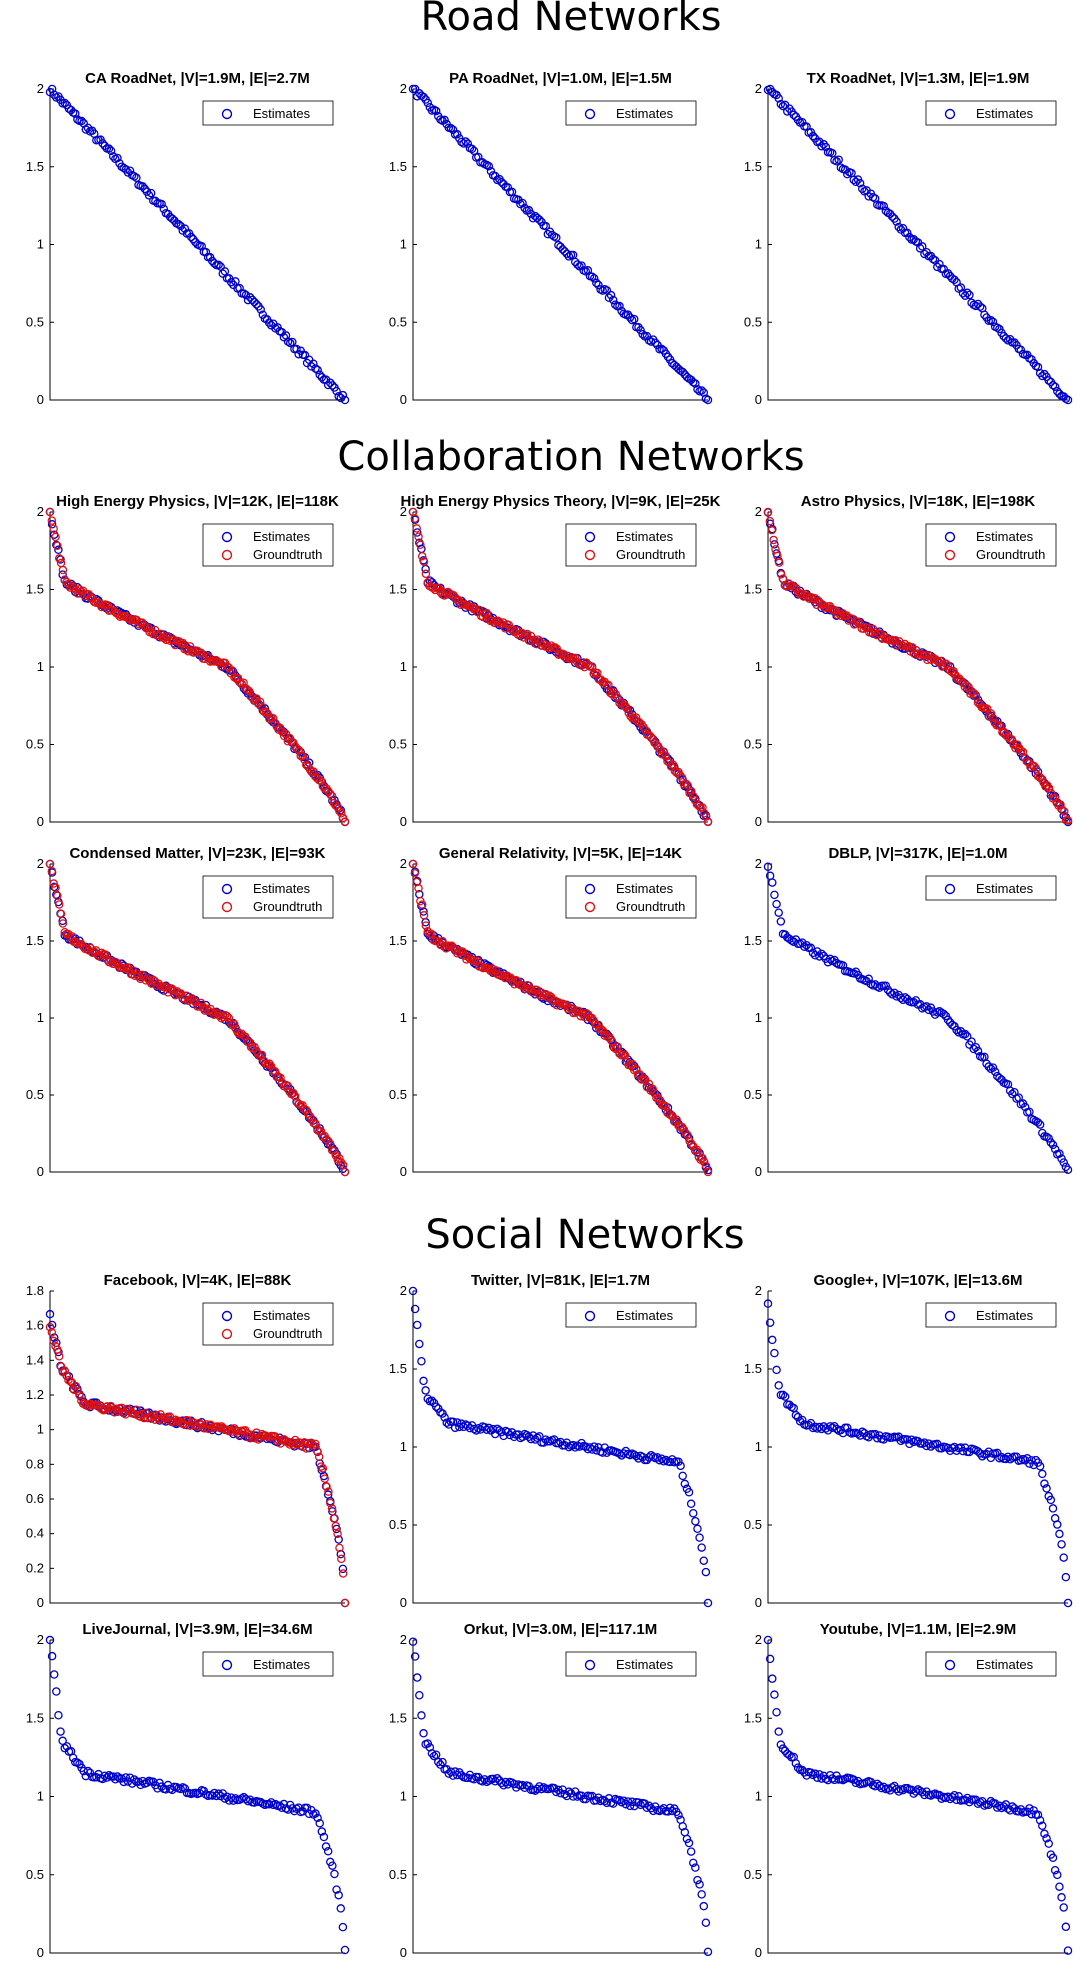 The width and height of the screenshot is (1092, 1981). Describe the element at coordinates (918, 78) in the screenshot. I see `panel-title: TX RoadNet, |V|=1.3M, |E|=1.9M` at that location.